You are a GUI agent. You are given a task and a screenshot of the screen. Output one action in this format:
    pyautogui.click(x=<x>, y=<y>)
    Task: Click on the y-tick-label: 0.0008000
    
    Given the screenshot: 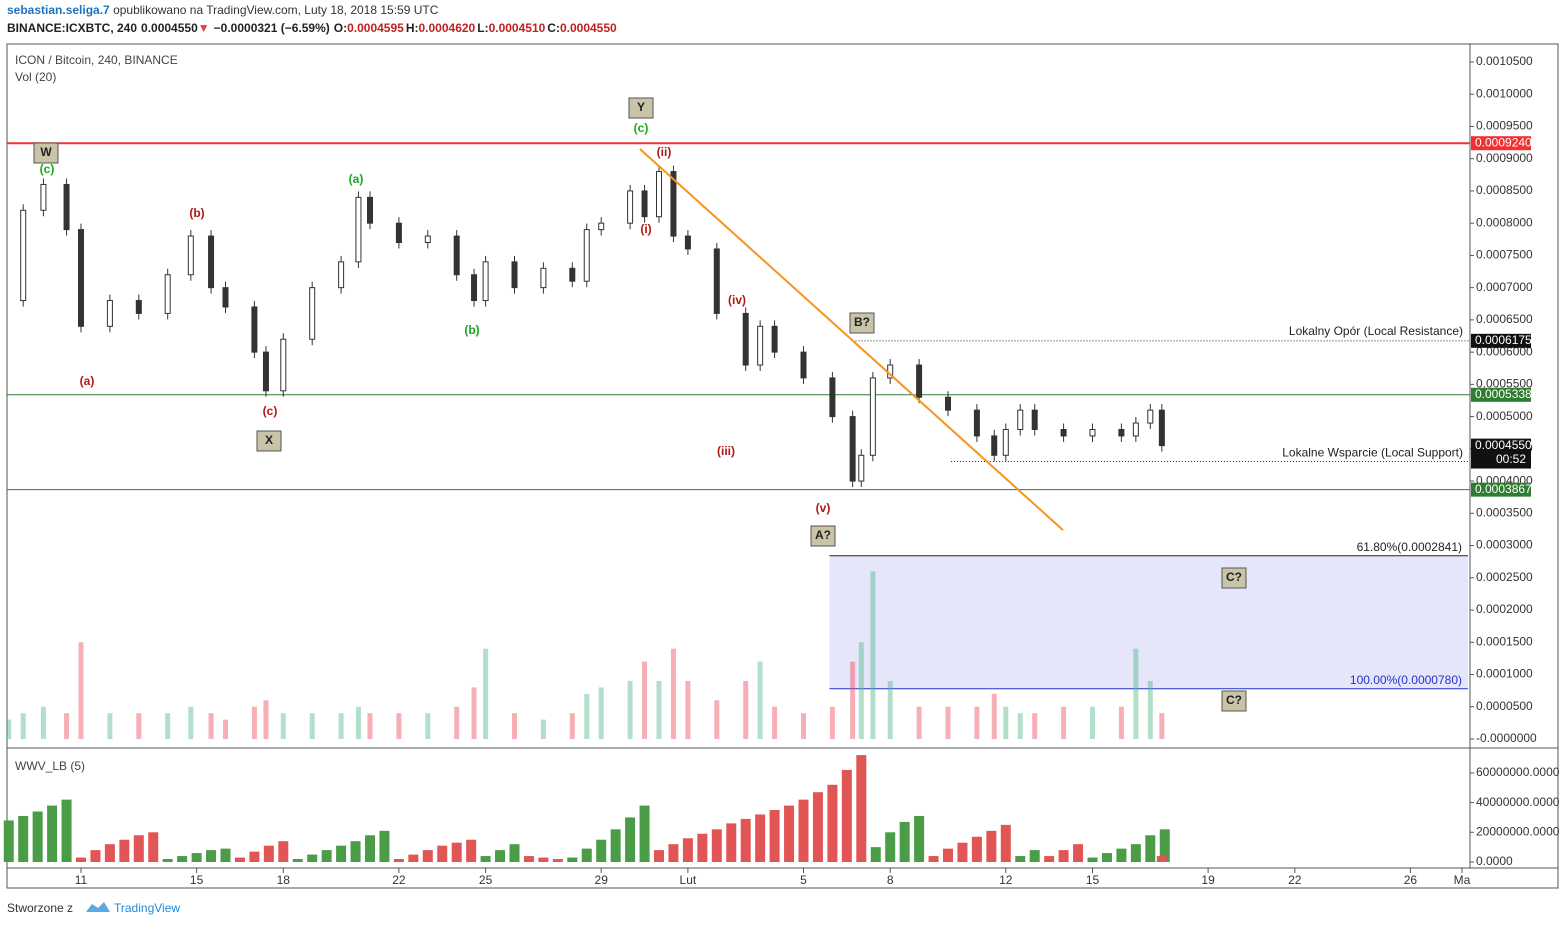 What is the action you would take?
    pyautogui.click(x=1504, y=222)
    